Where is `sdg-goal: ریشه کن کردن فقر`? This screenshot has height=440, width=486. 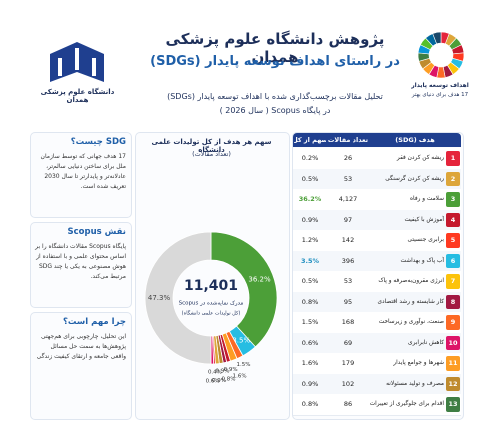
sdg-goal: ریشه کن کردن فقر is located at coordinates (420, 158).